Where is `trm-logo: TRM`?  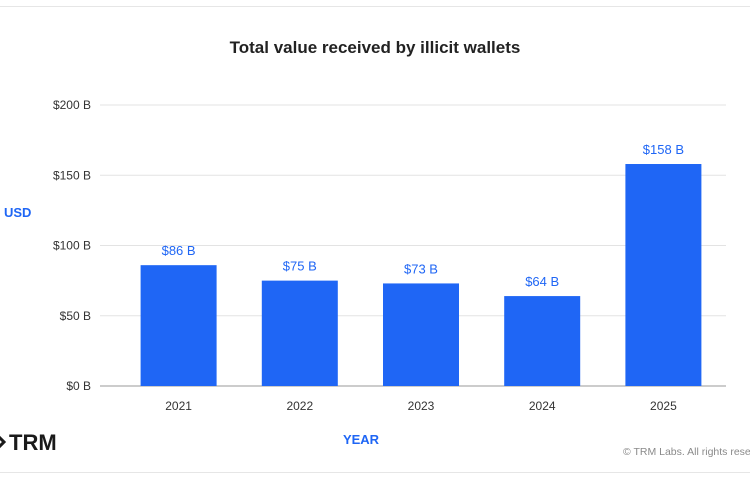 trm-logo: TRM is located at coordinates (28, 442).